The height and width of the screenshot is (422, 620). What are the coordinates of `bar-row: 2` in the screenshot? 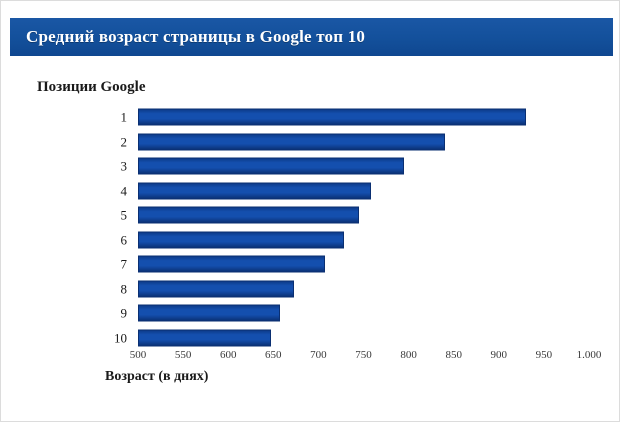 It's located at (310, 142).